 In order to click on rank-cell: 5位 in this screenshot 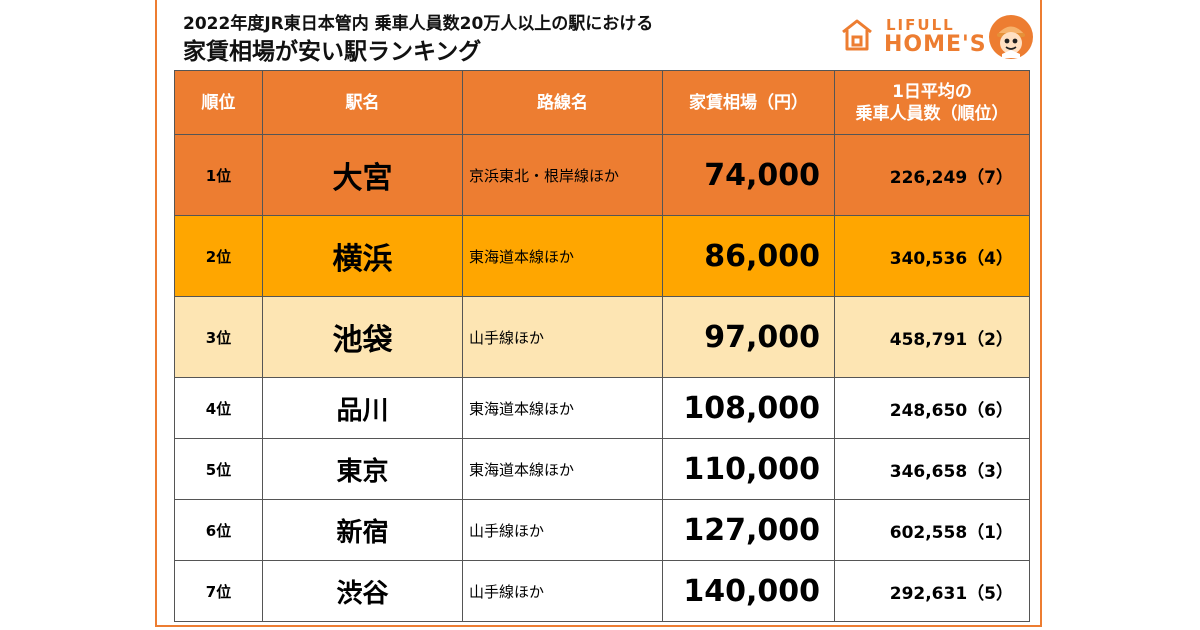, I will do `click(218, 469)`.